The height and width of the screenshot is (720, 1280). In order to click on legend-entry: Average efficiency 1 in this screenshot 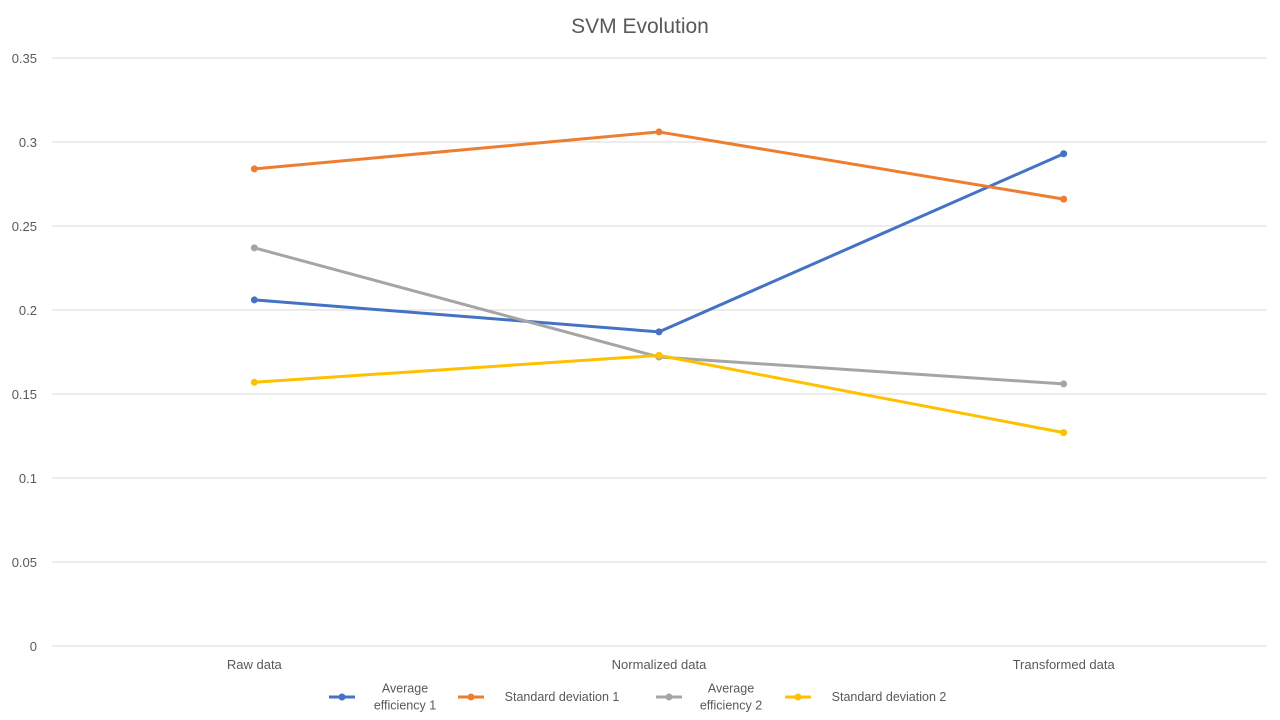, I will do `click(382, 697)`.